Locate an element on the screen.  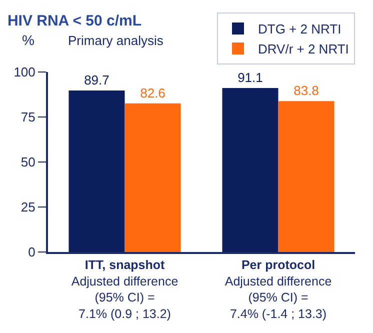
y-tick-label: 0 is located at coordinates (32, 252).